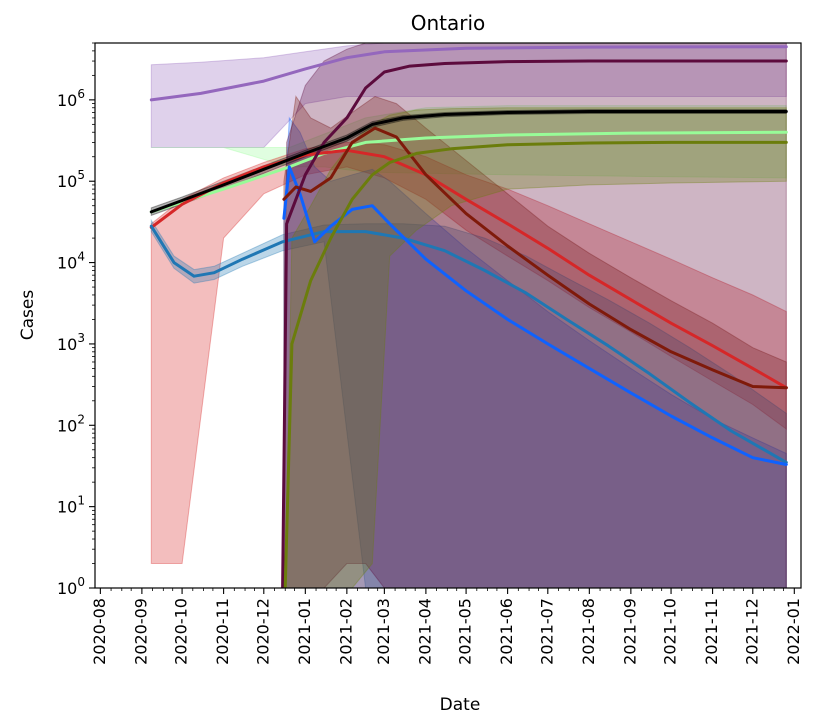 The image size is (816, 715). Describe the element at coordinates (460, 705) in the screenshot. I see `x-axis-label: Date` at that location.